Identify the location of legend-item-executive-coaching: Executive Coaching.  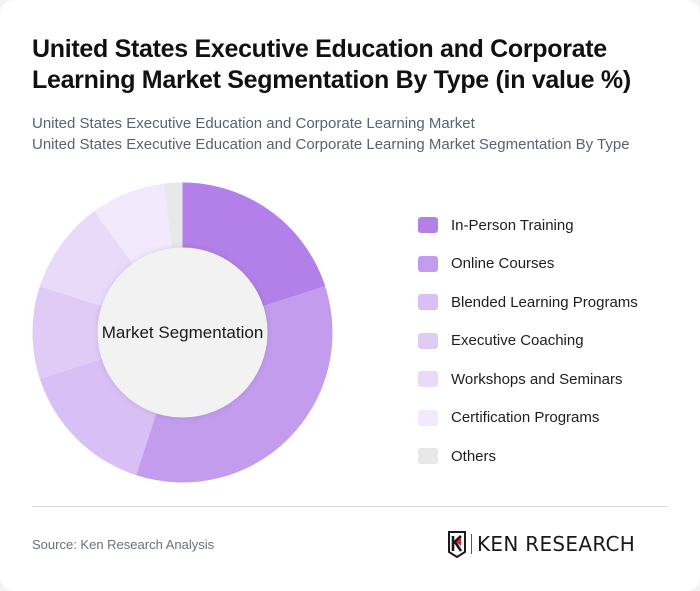
(553, 341).